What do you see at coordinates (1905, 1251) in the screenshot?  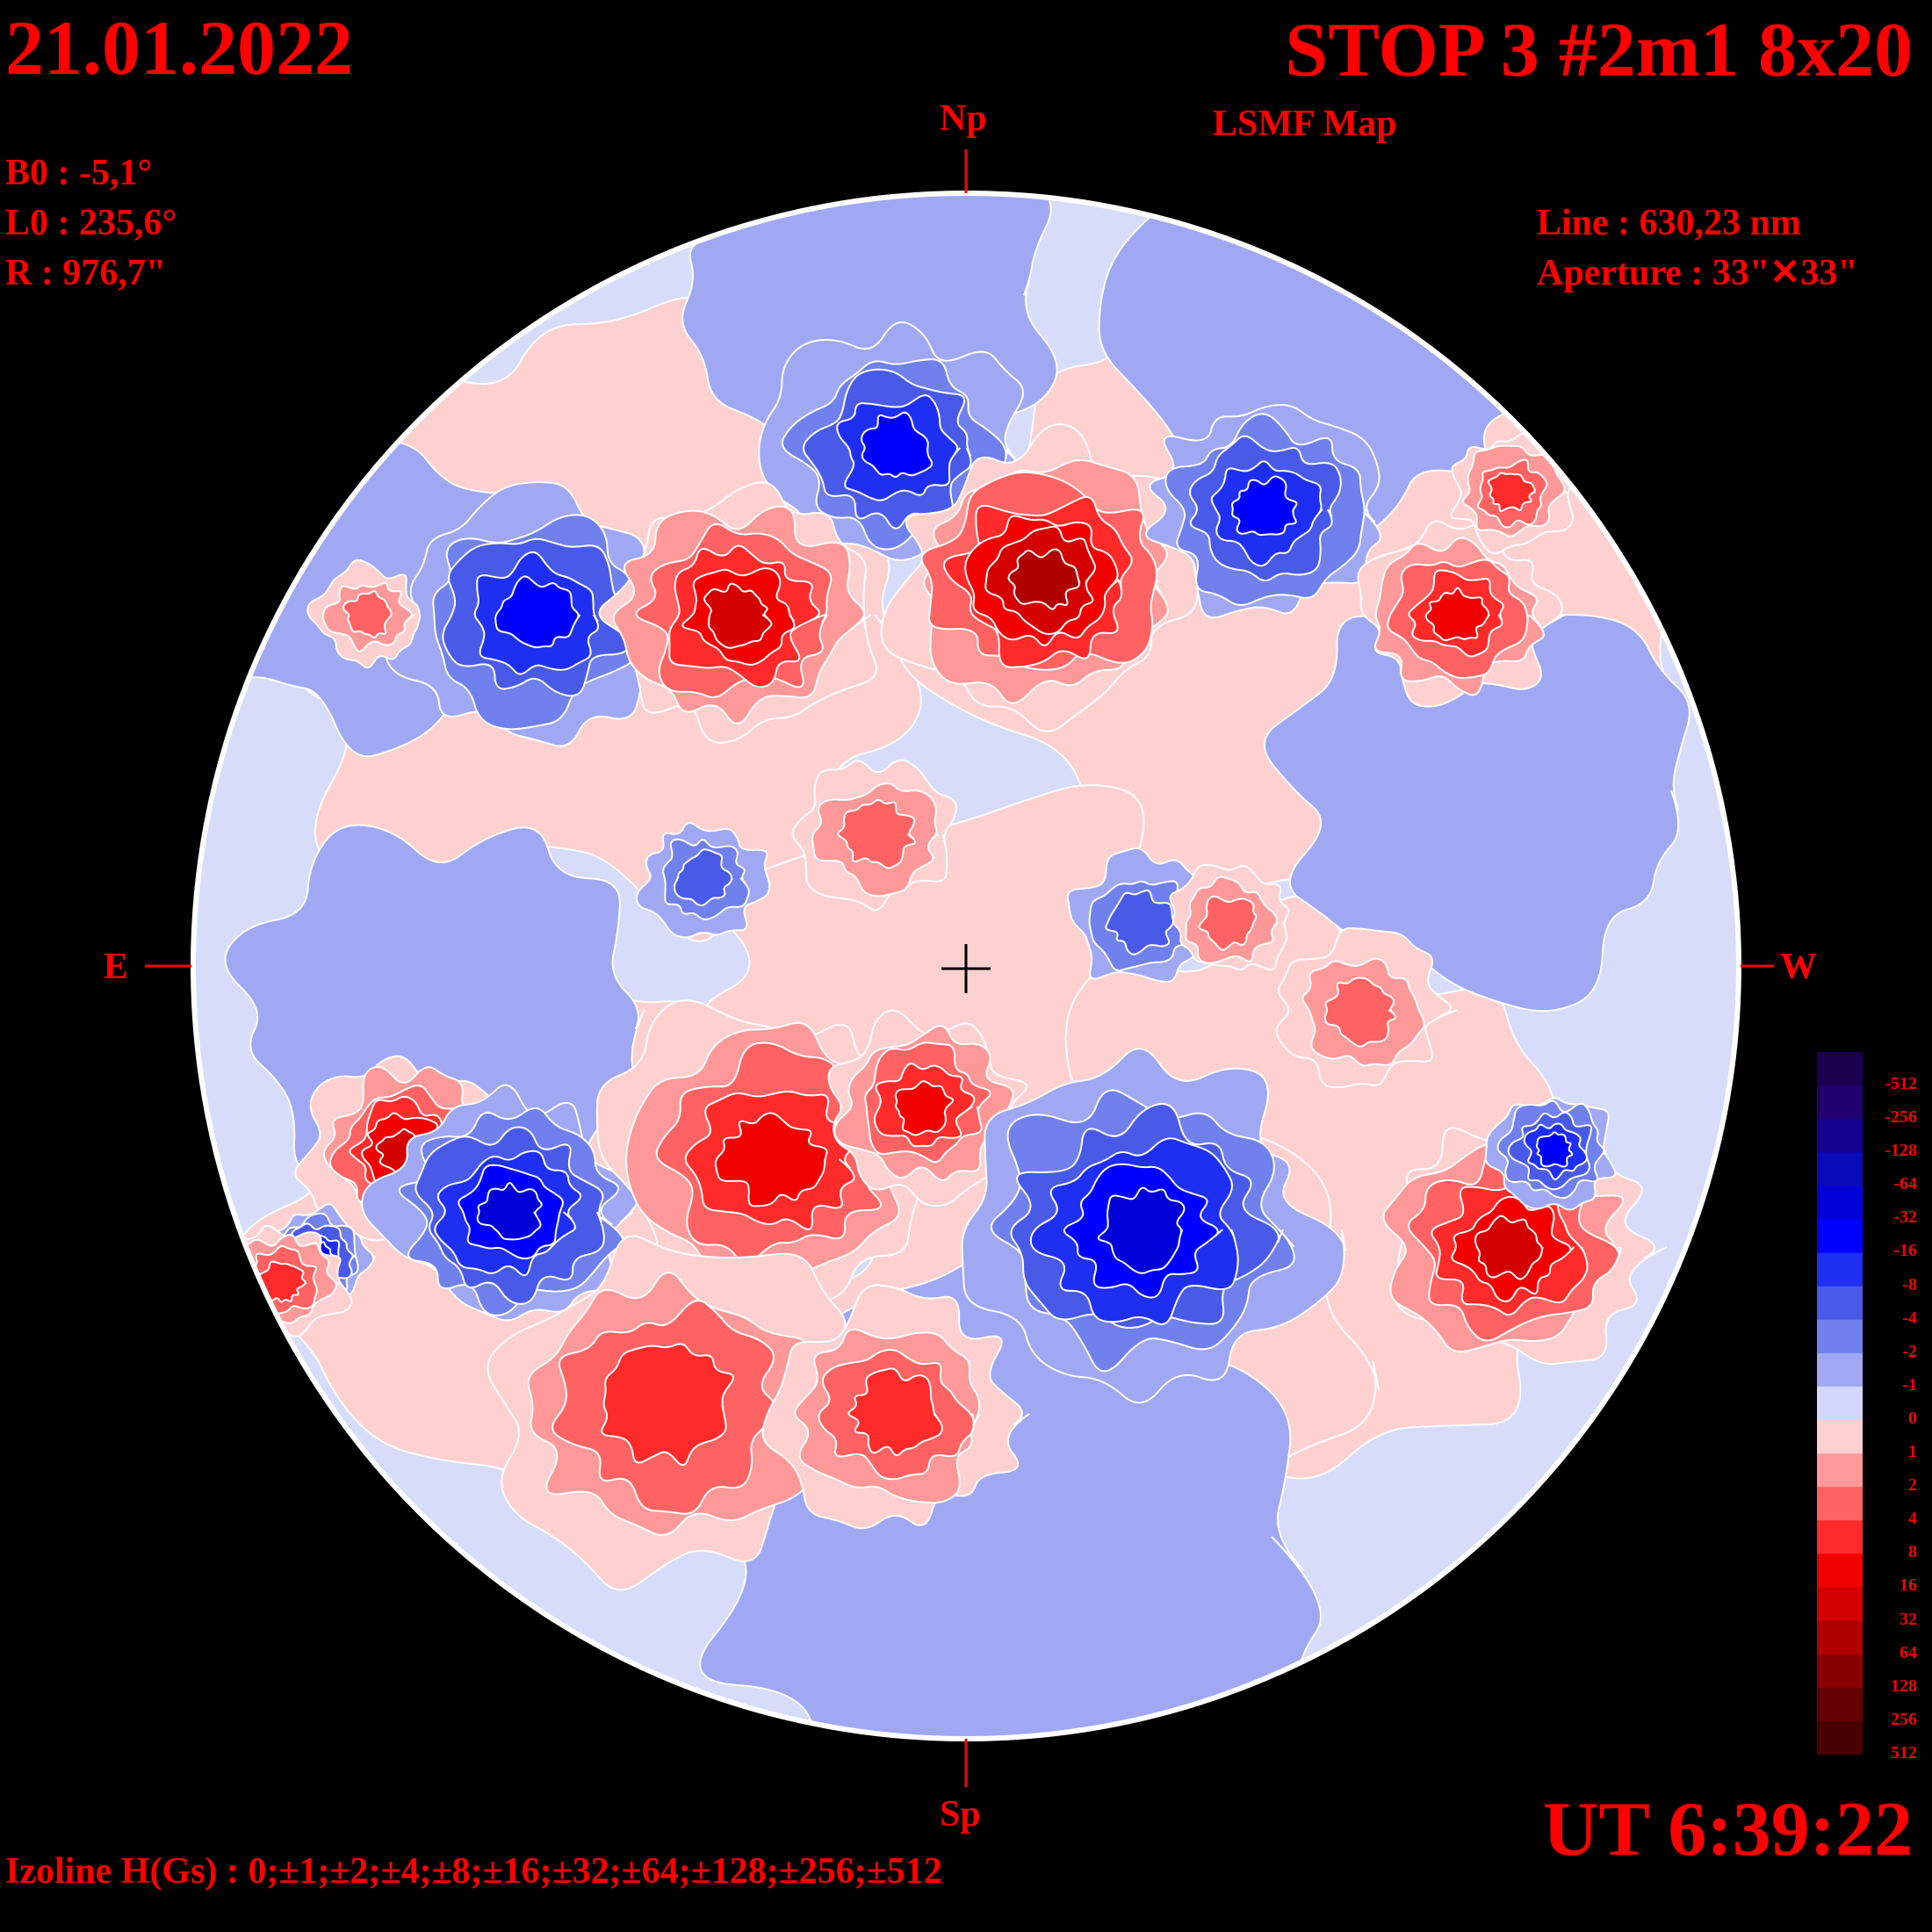 I see `colorbar-tick-label: -16` at bounding box center [1905, 1251].